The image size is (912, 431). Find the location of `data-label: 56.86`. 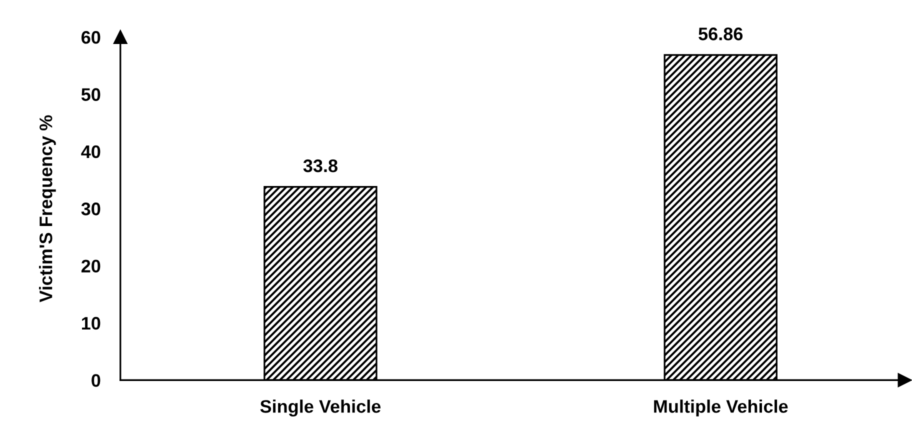

data-label: 56.86 is located at coordinates (720, 34).